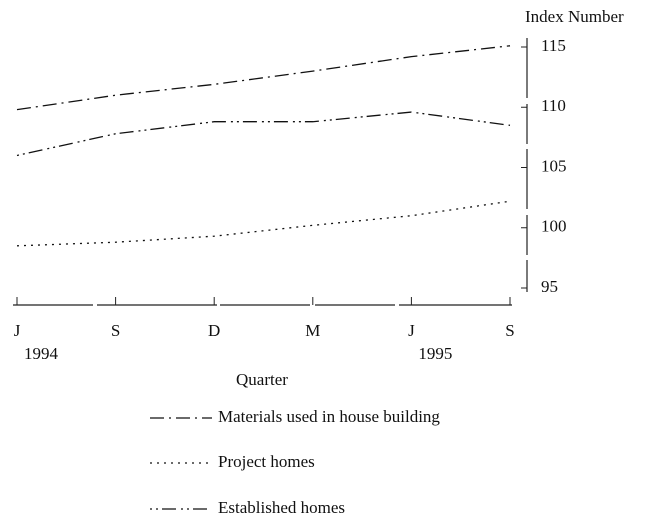 The height and width of the screenshot is (523, 651). Describe the element at coordinates (266, 461) in the screenshot. I see `legend-label: Project homes` at that location.